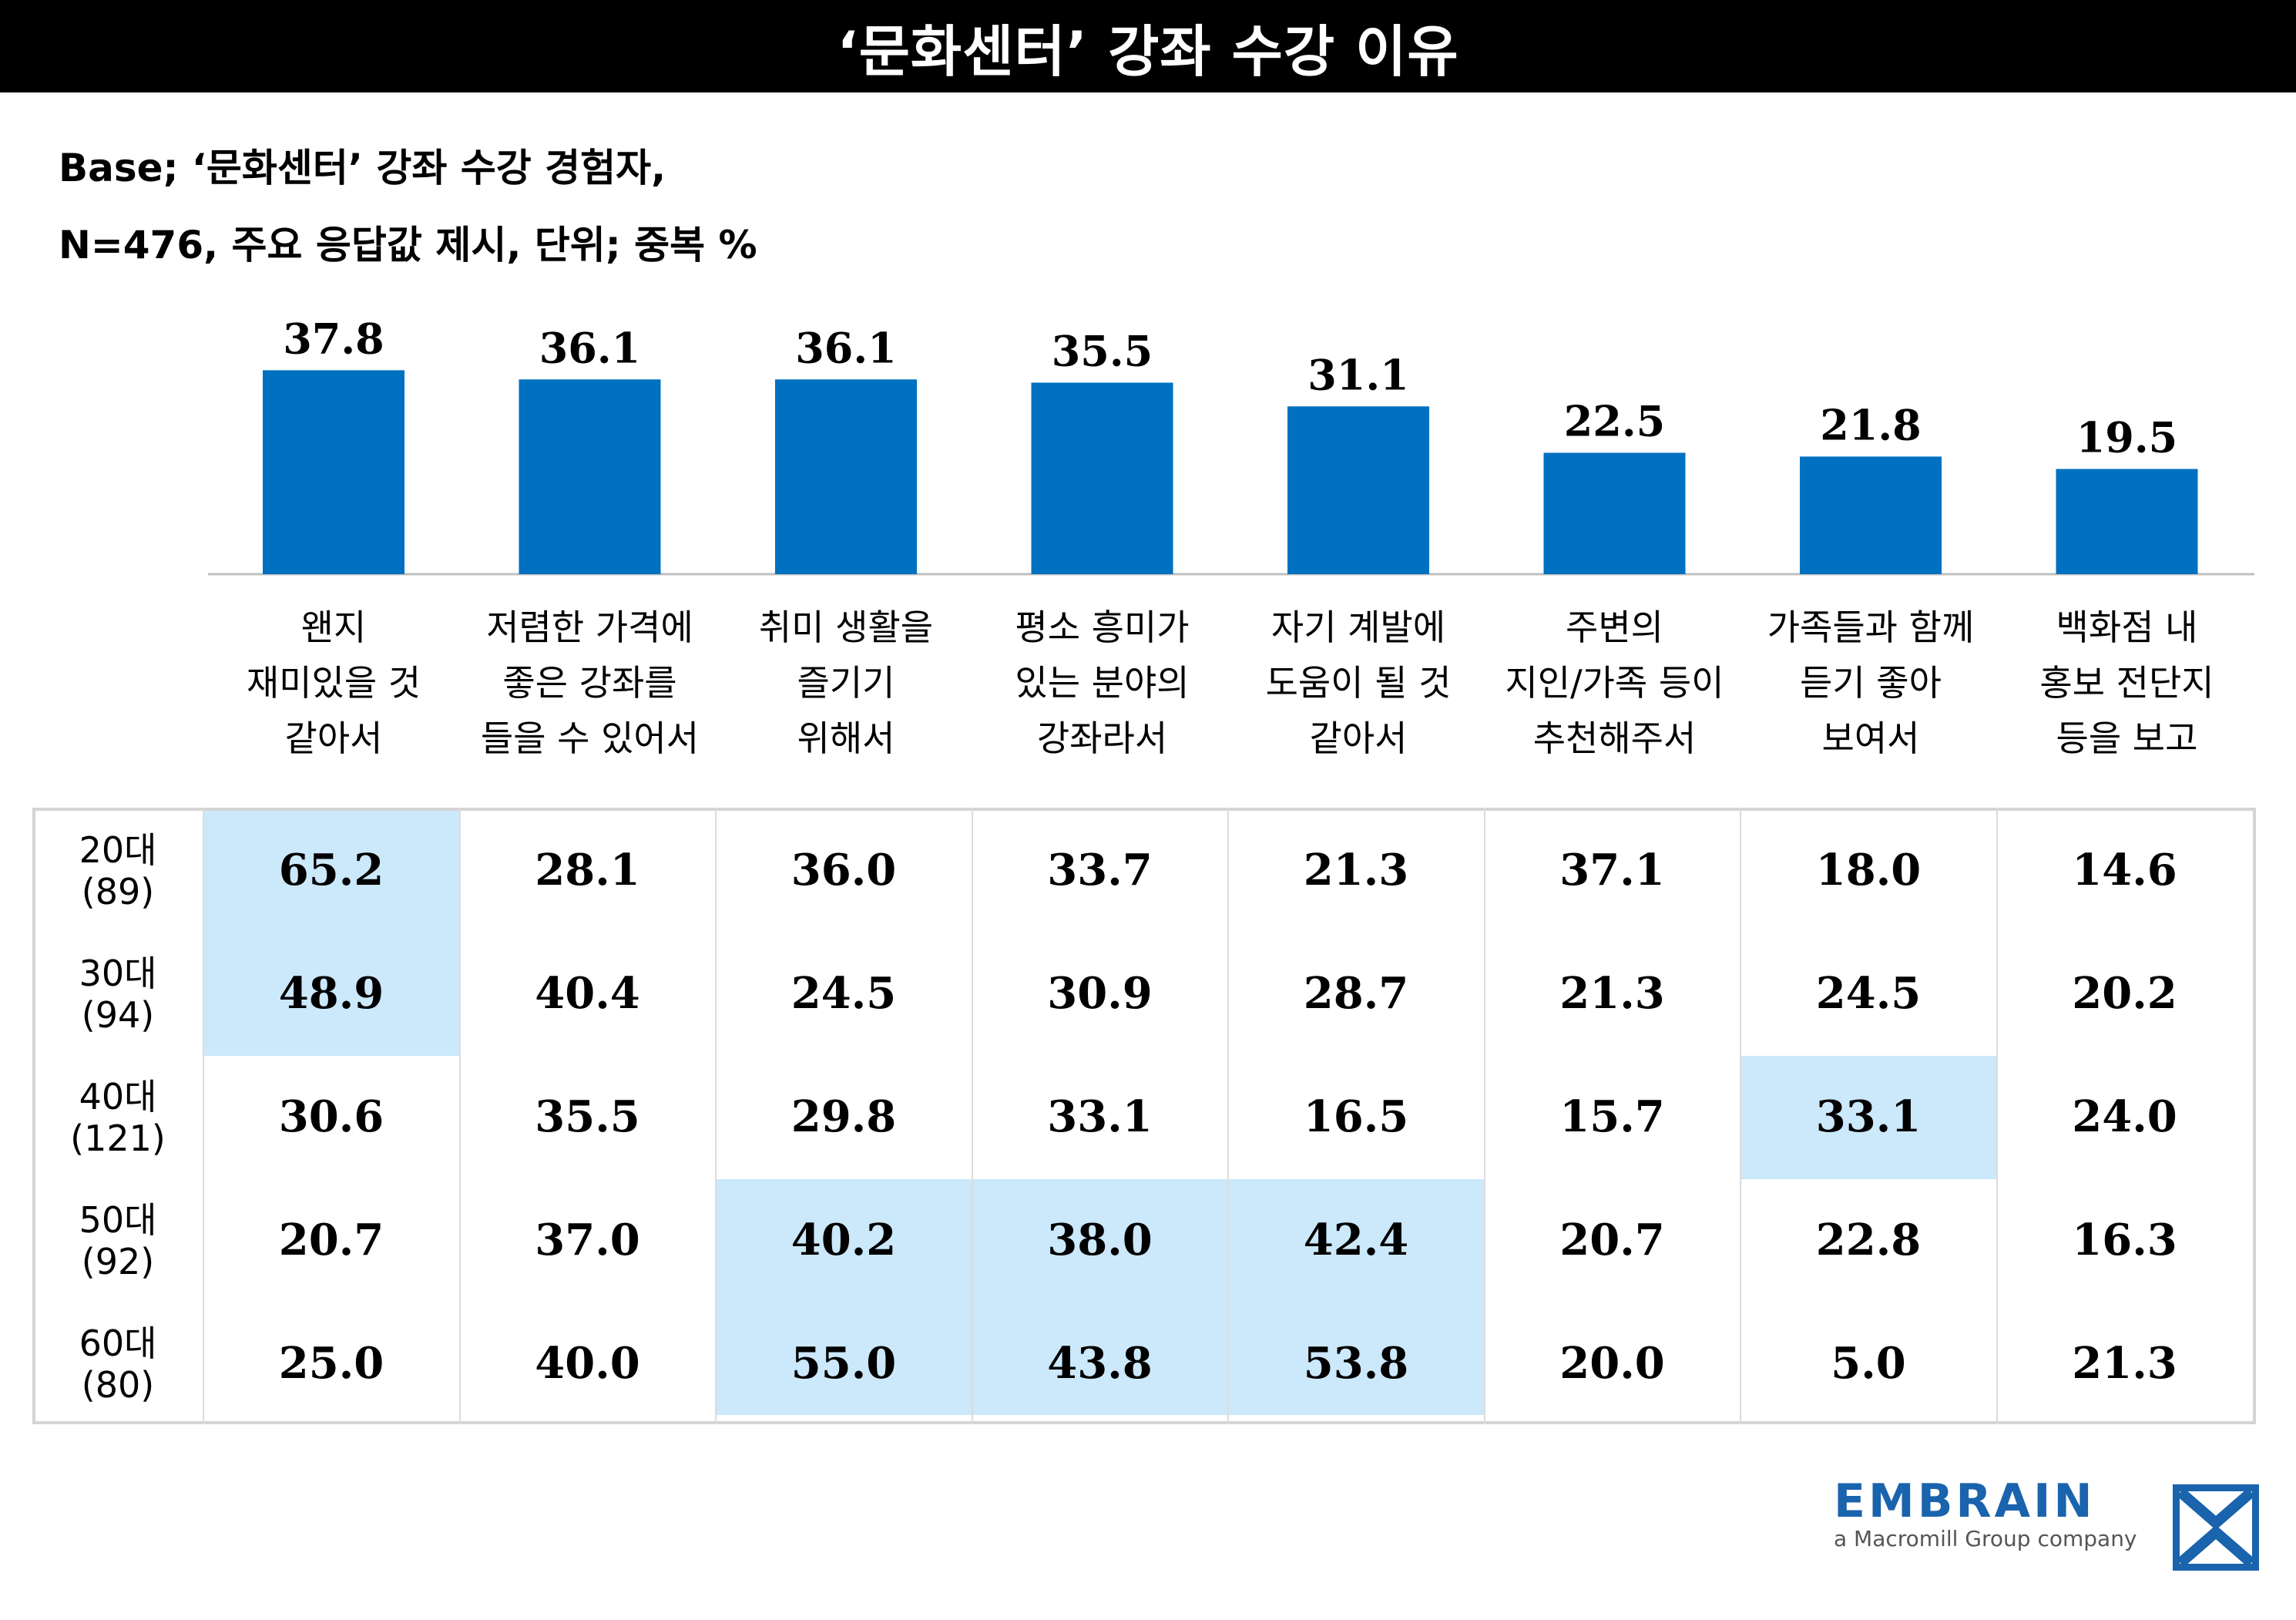  What do you see at coordinates (2127, 437) in the screenshot?
I see `bar-value-label: 19.5` at bounding box center [2127, 437].